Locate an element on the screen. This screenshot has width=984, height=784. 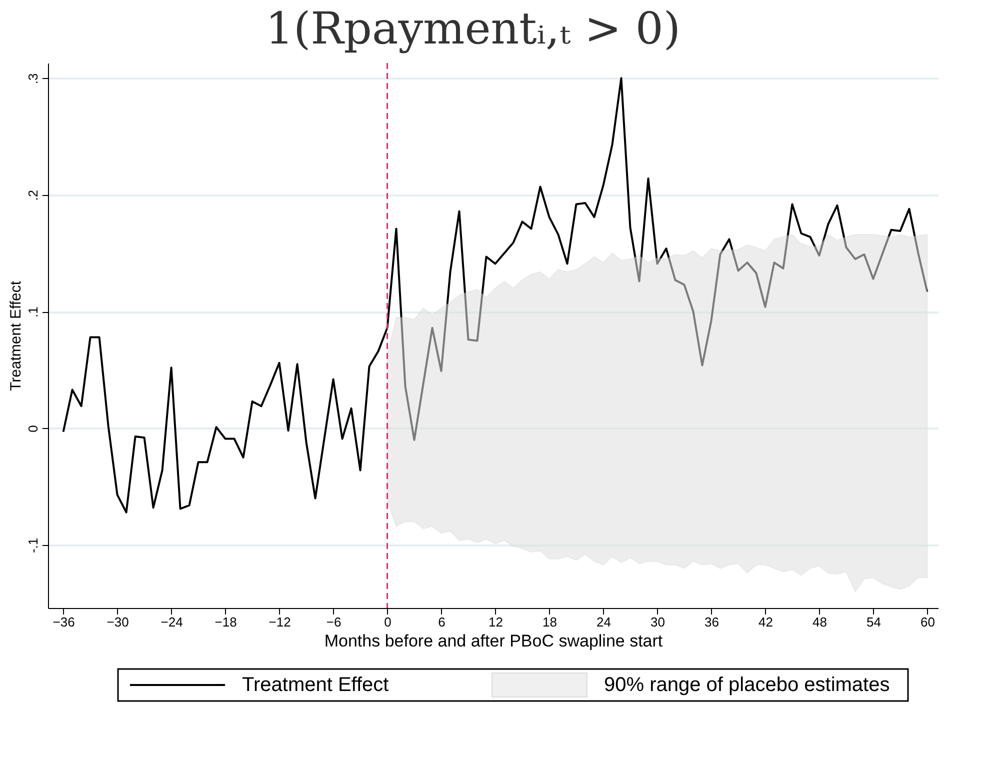
x-tick-label: −30 is located at coordinates (117, 622).